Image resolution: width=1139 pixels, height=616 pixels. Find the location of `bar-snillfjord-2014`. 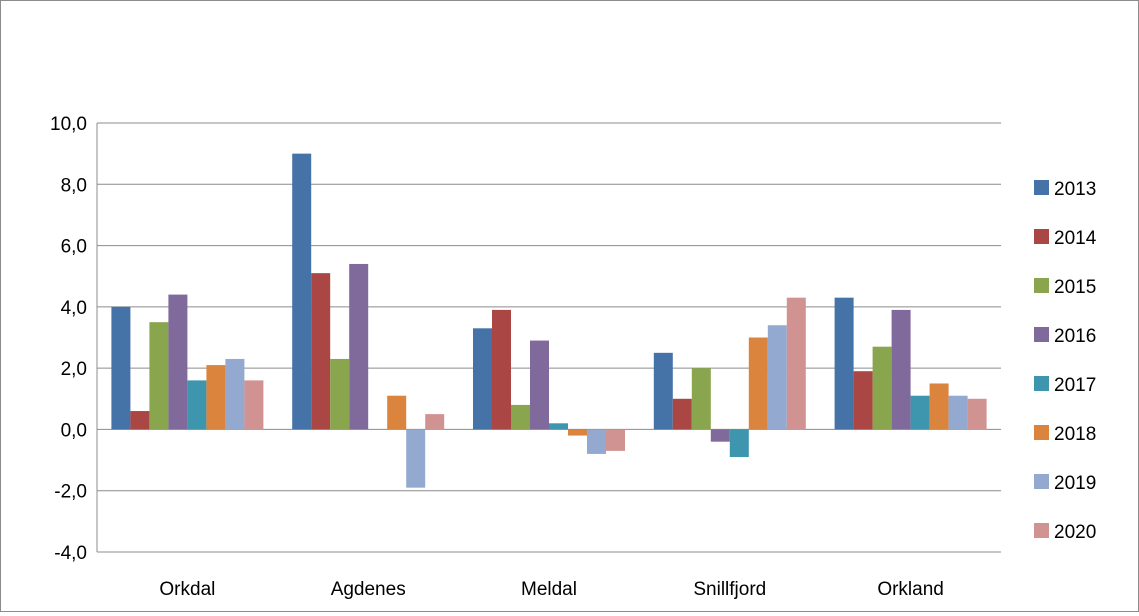

bar-snillfjord-2014 is located at coordinates (682, 414).